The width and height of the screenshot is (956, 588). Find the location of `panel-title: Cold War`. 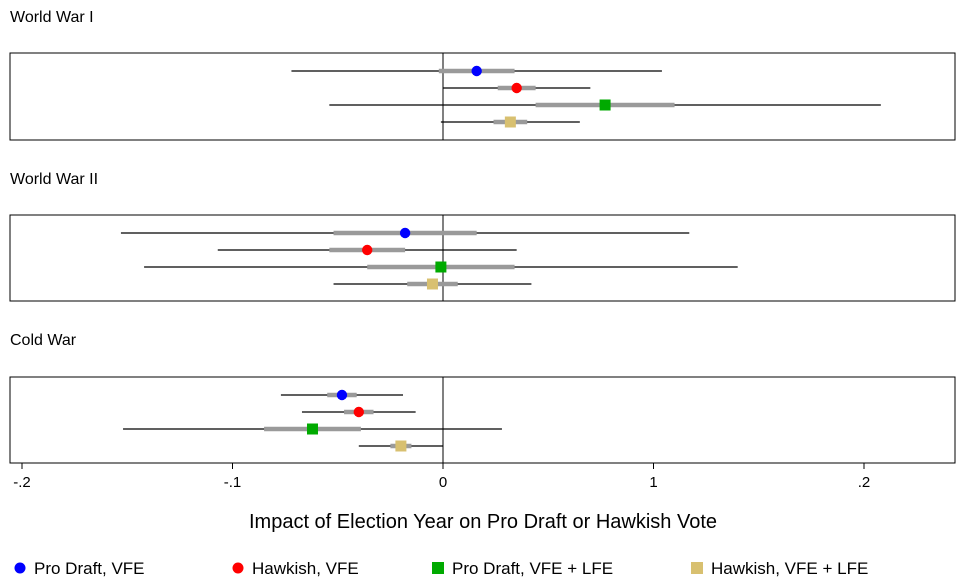

panel-title: Cold War is located at coordinates (43, 340).